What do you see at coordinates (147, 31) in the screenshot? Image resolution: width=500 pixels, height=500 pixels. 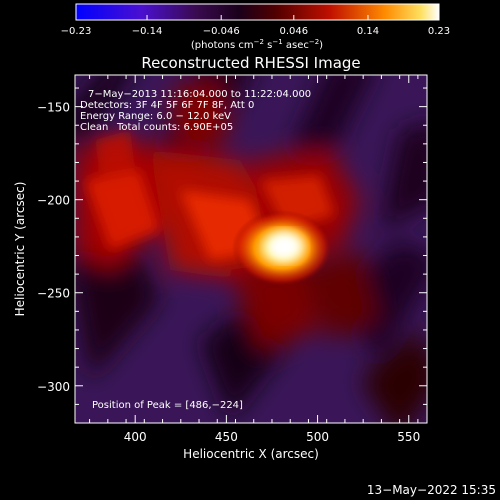 I see `colorbar-tick-label: −0.14` at bounding box center [147, 31].